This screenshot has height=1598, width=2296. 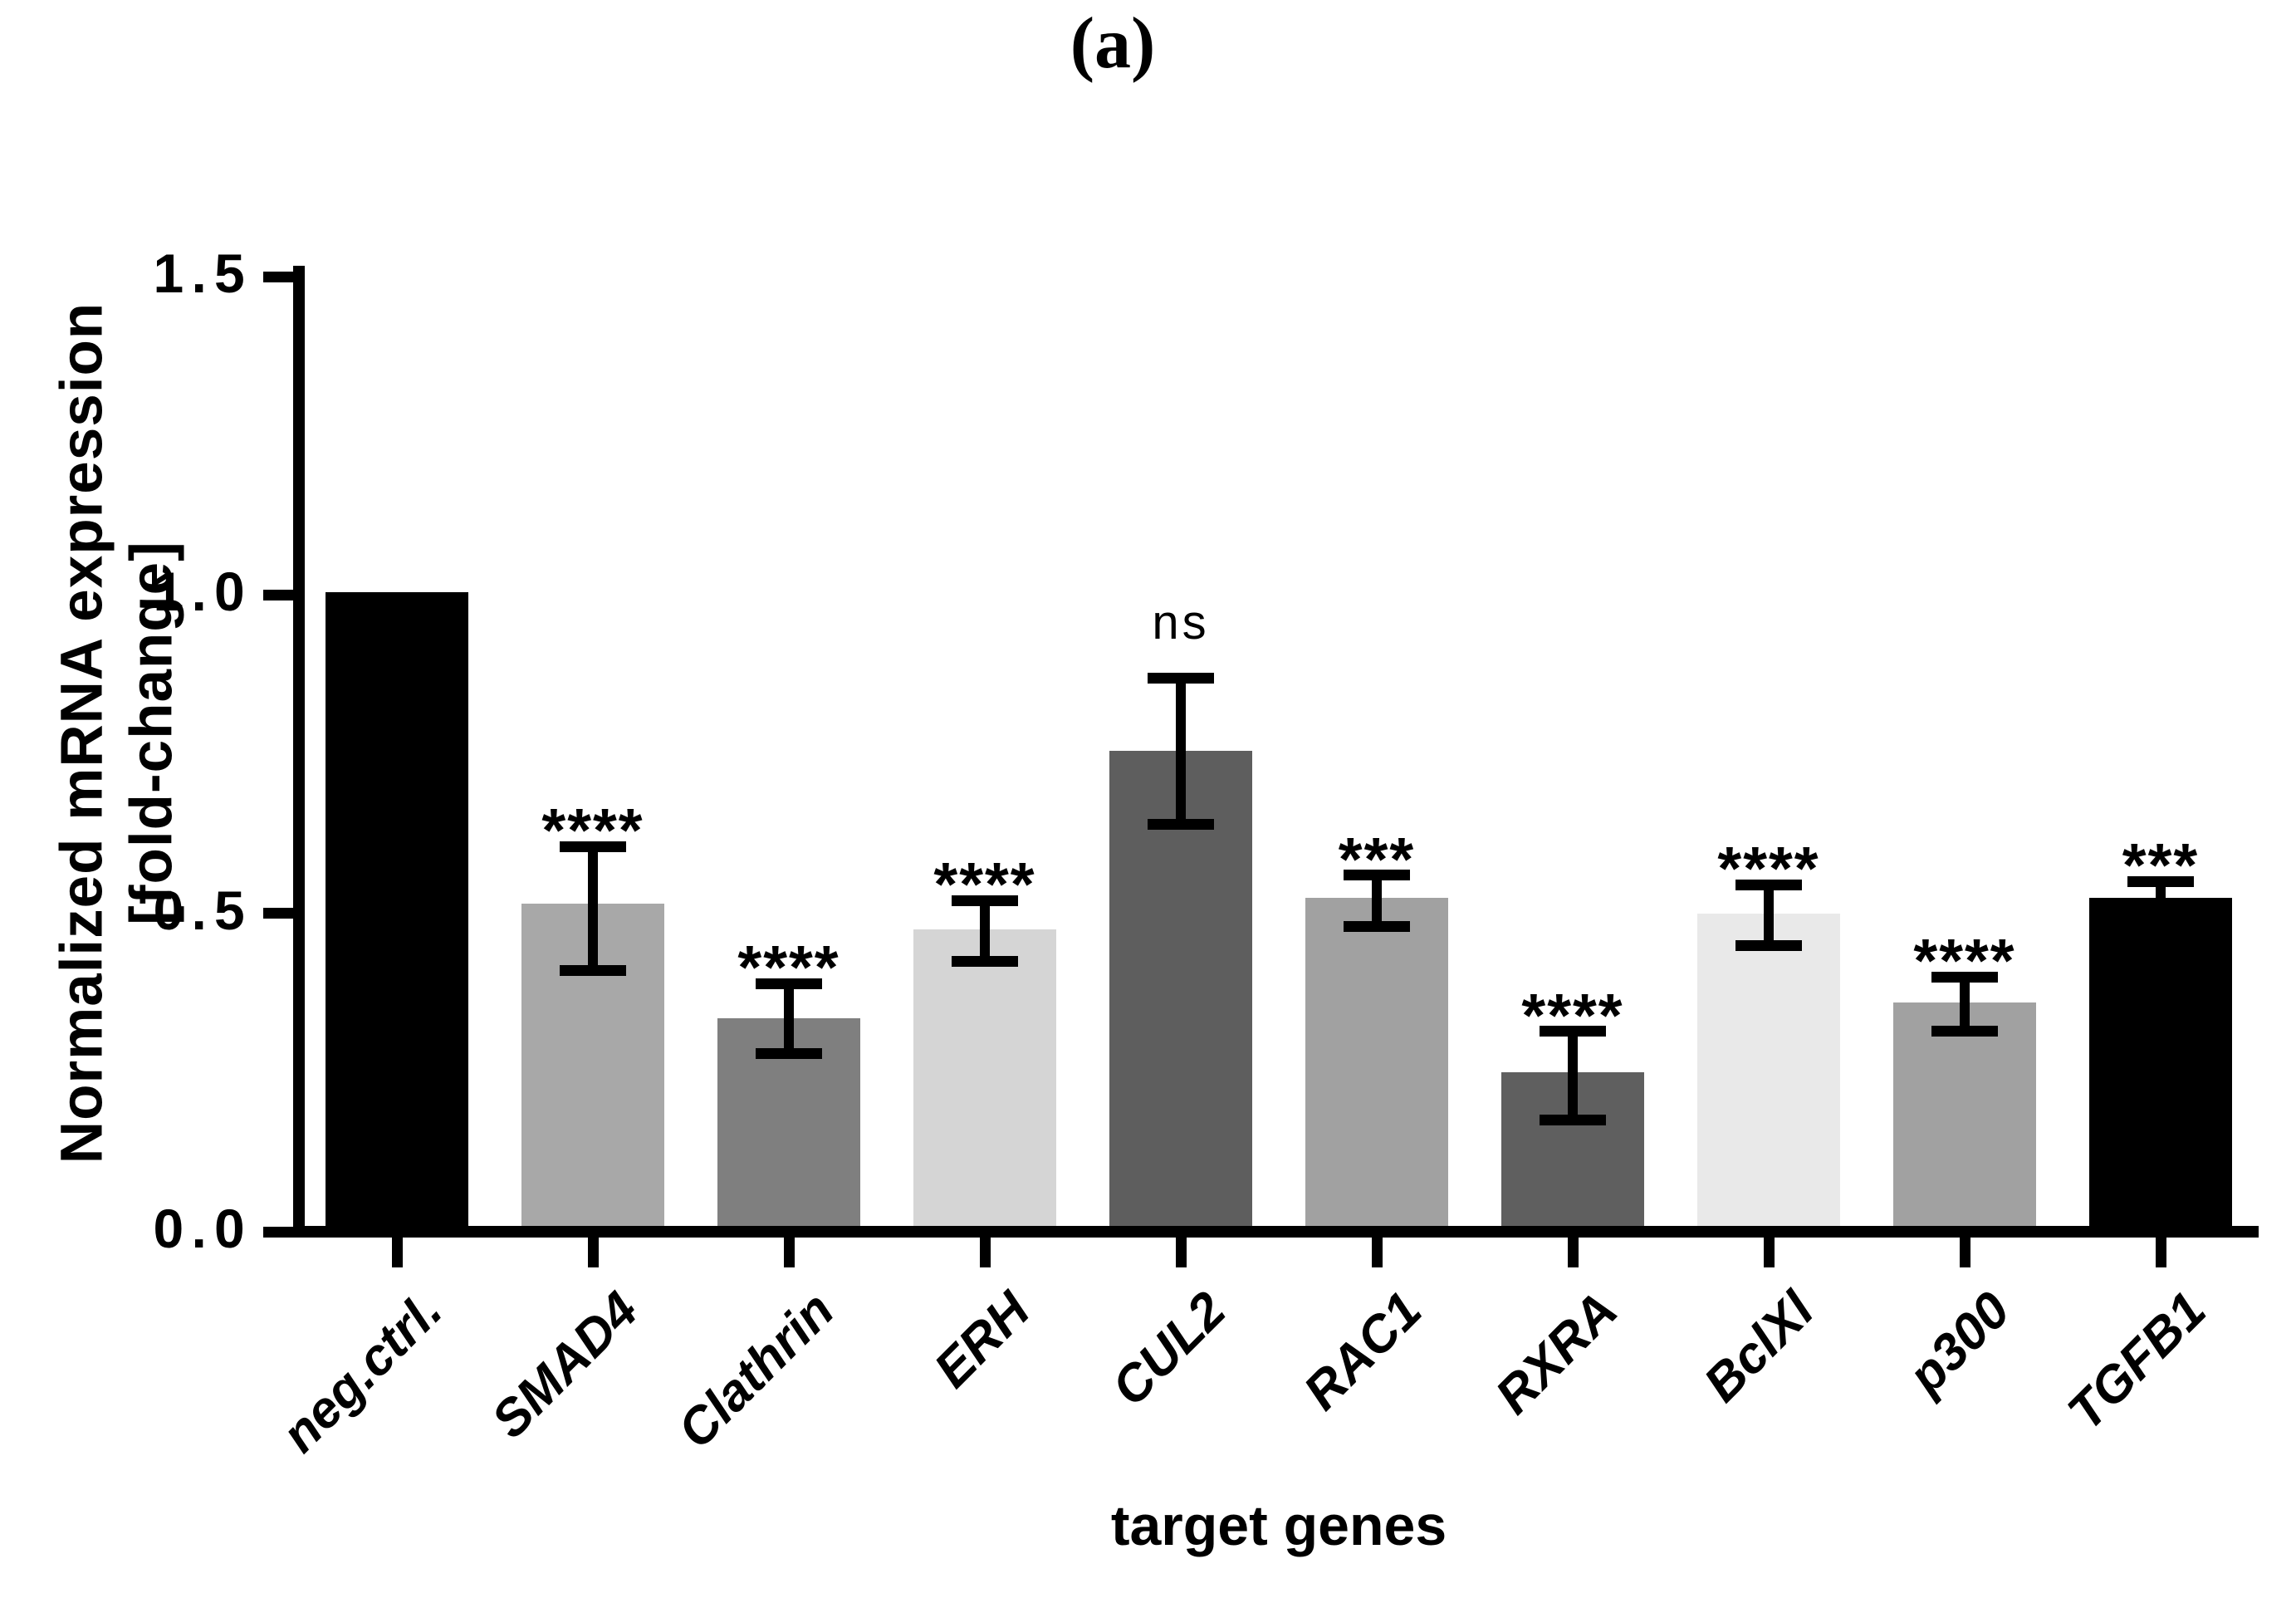 What do you see at coordinates (1181, 751) in the screenshot?
I see `error-bar-whisker-CUL2` at bounding box center [1181, 751].